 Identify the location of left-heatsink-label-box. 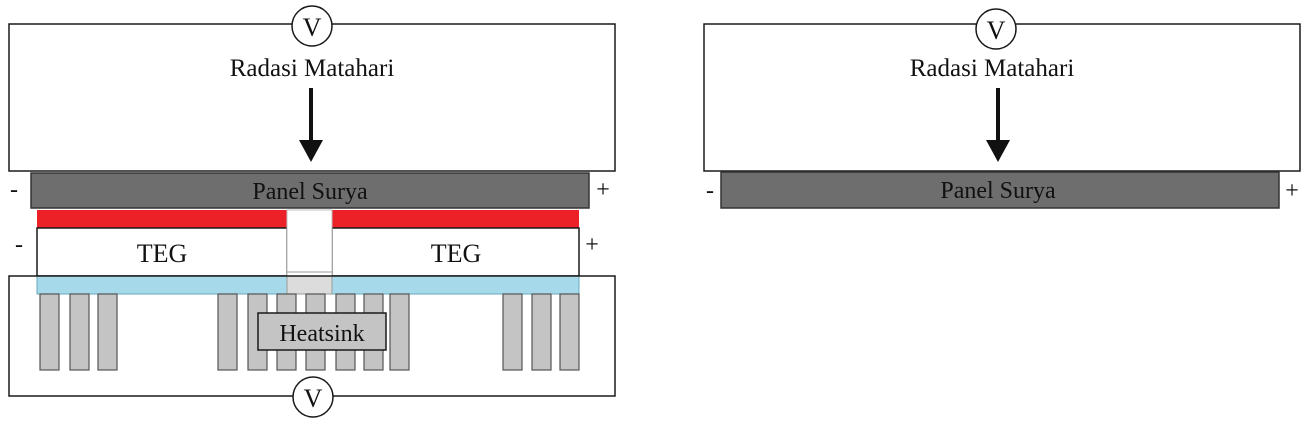
(322, 331).